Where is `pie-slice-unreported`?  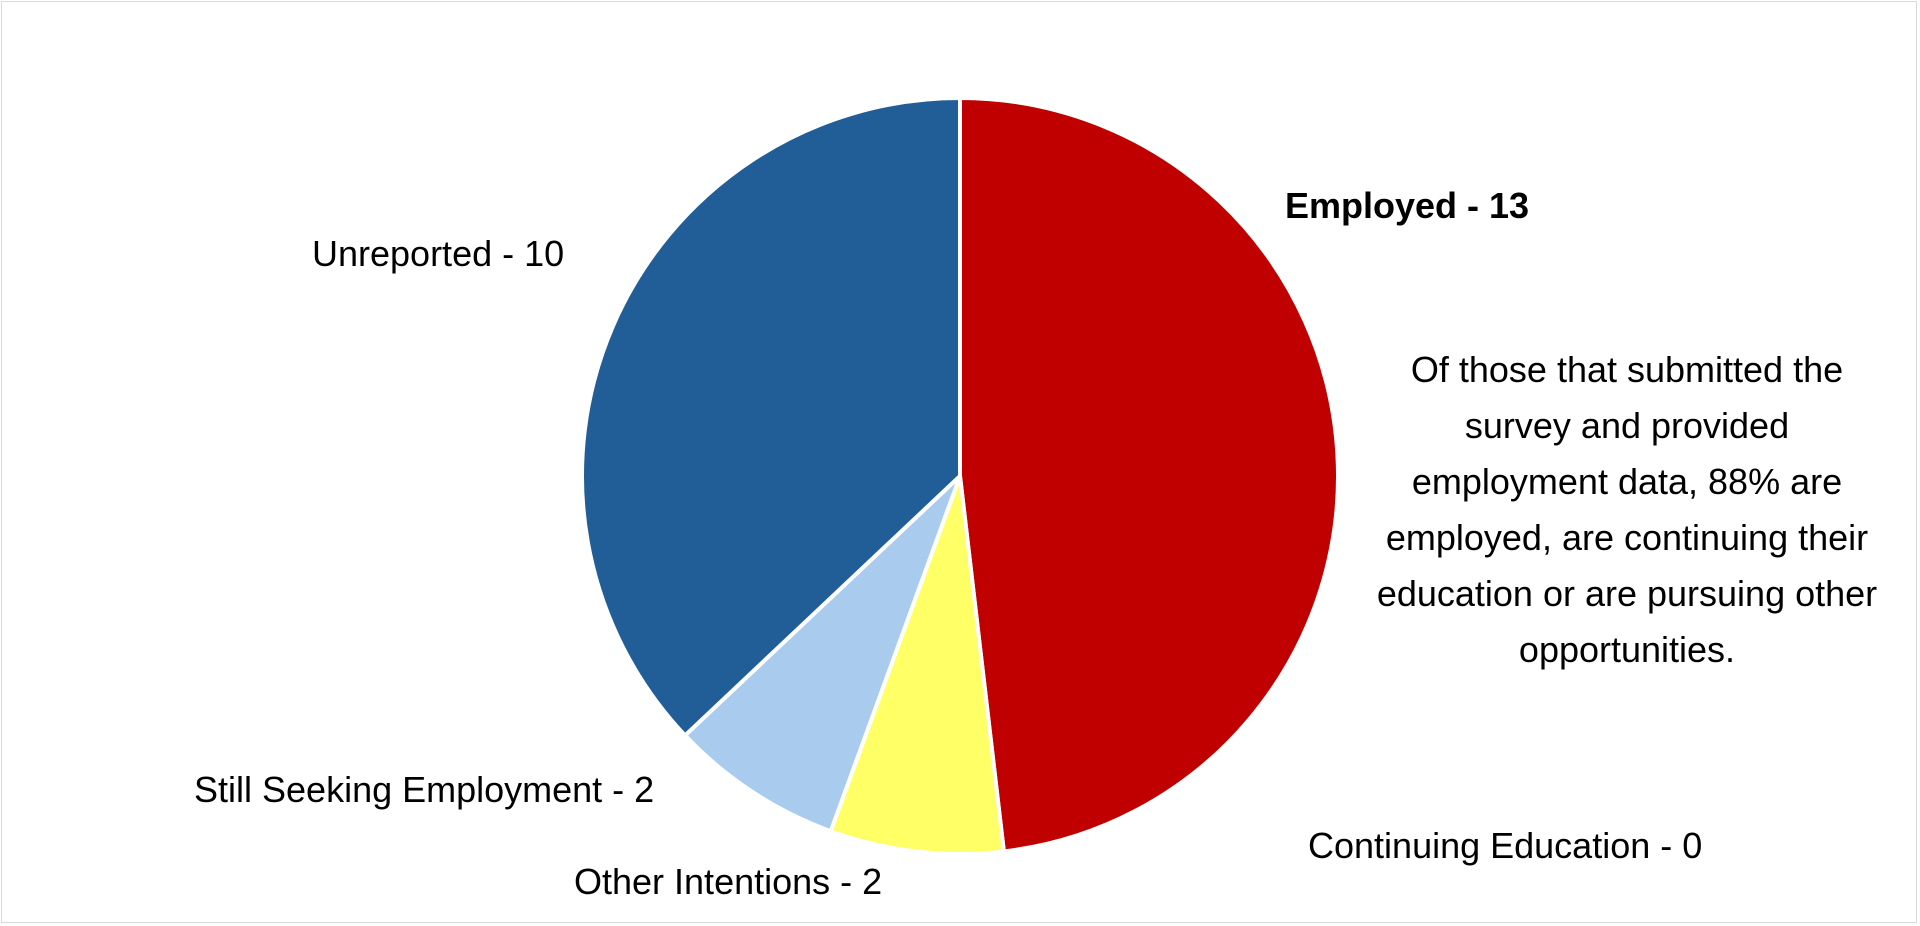 pie-slice-unreported is located at coordinates (771, 417).